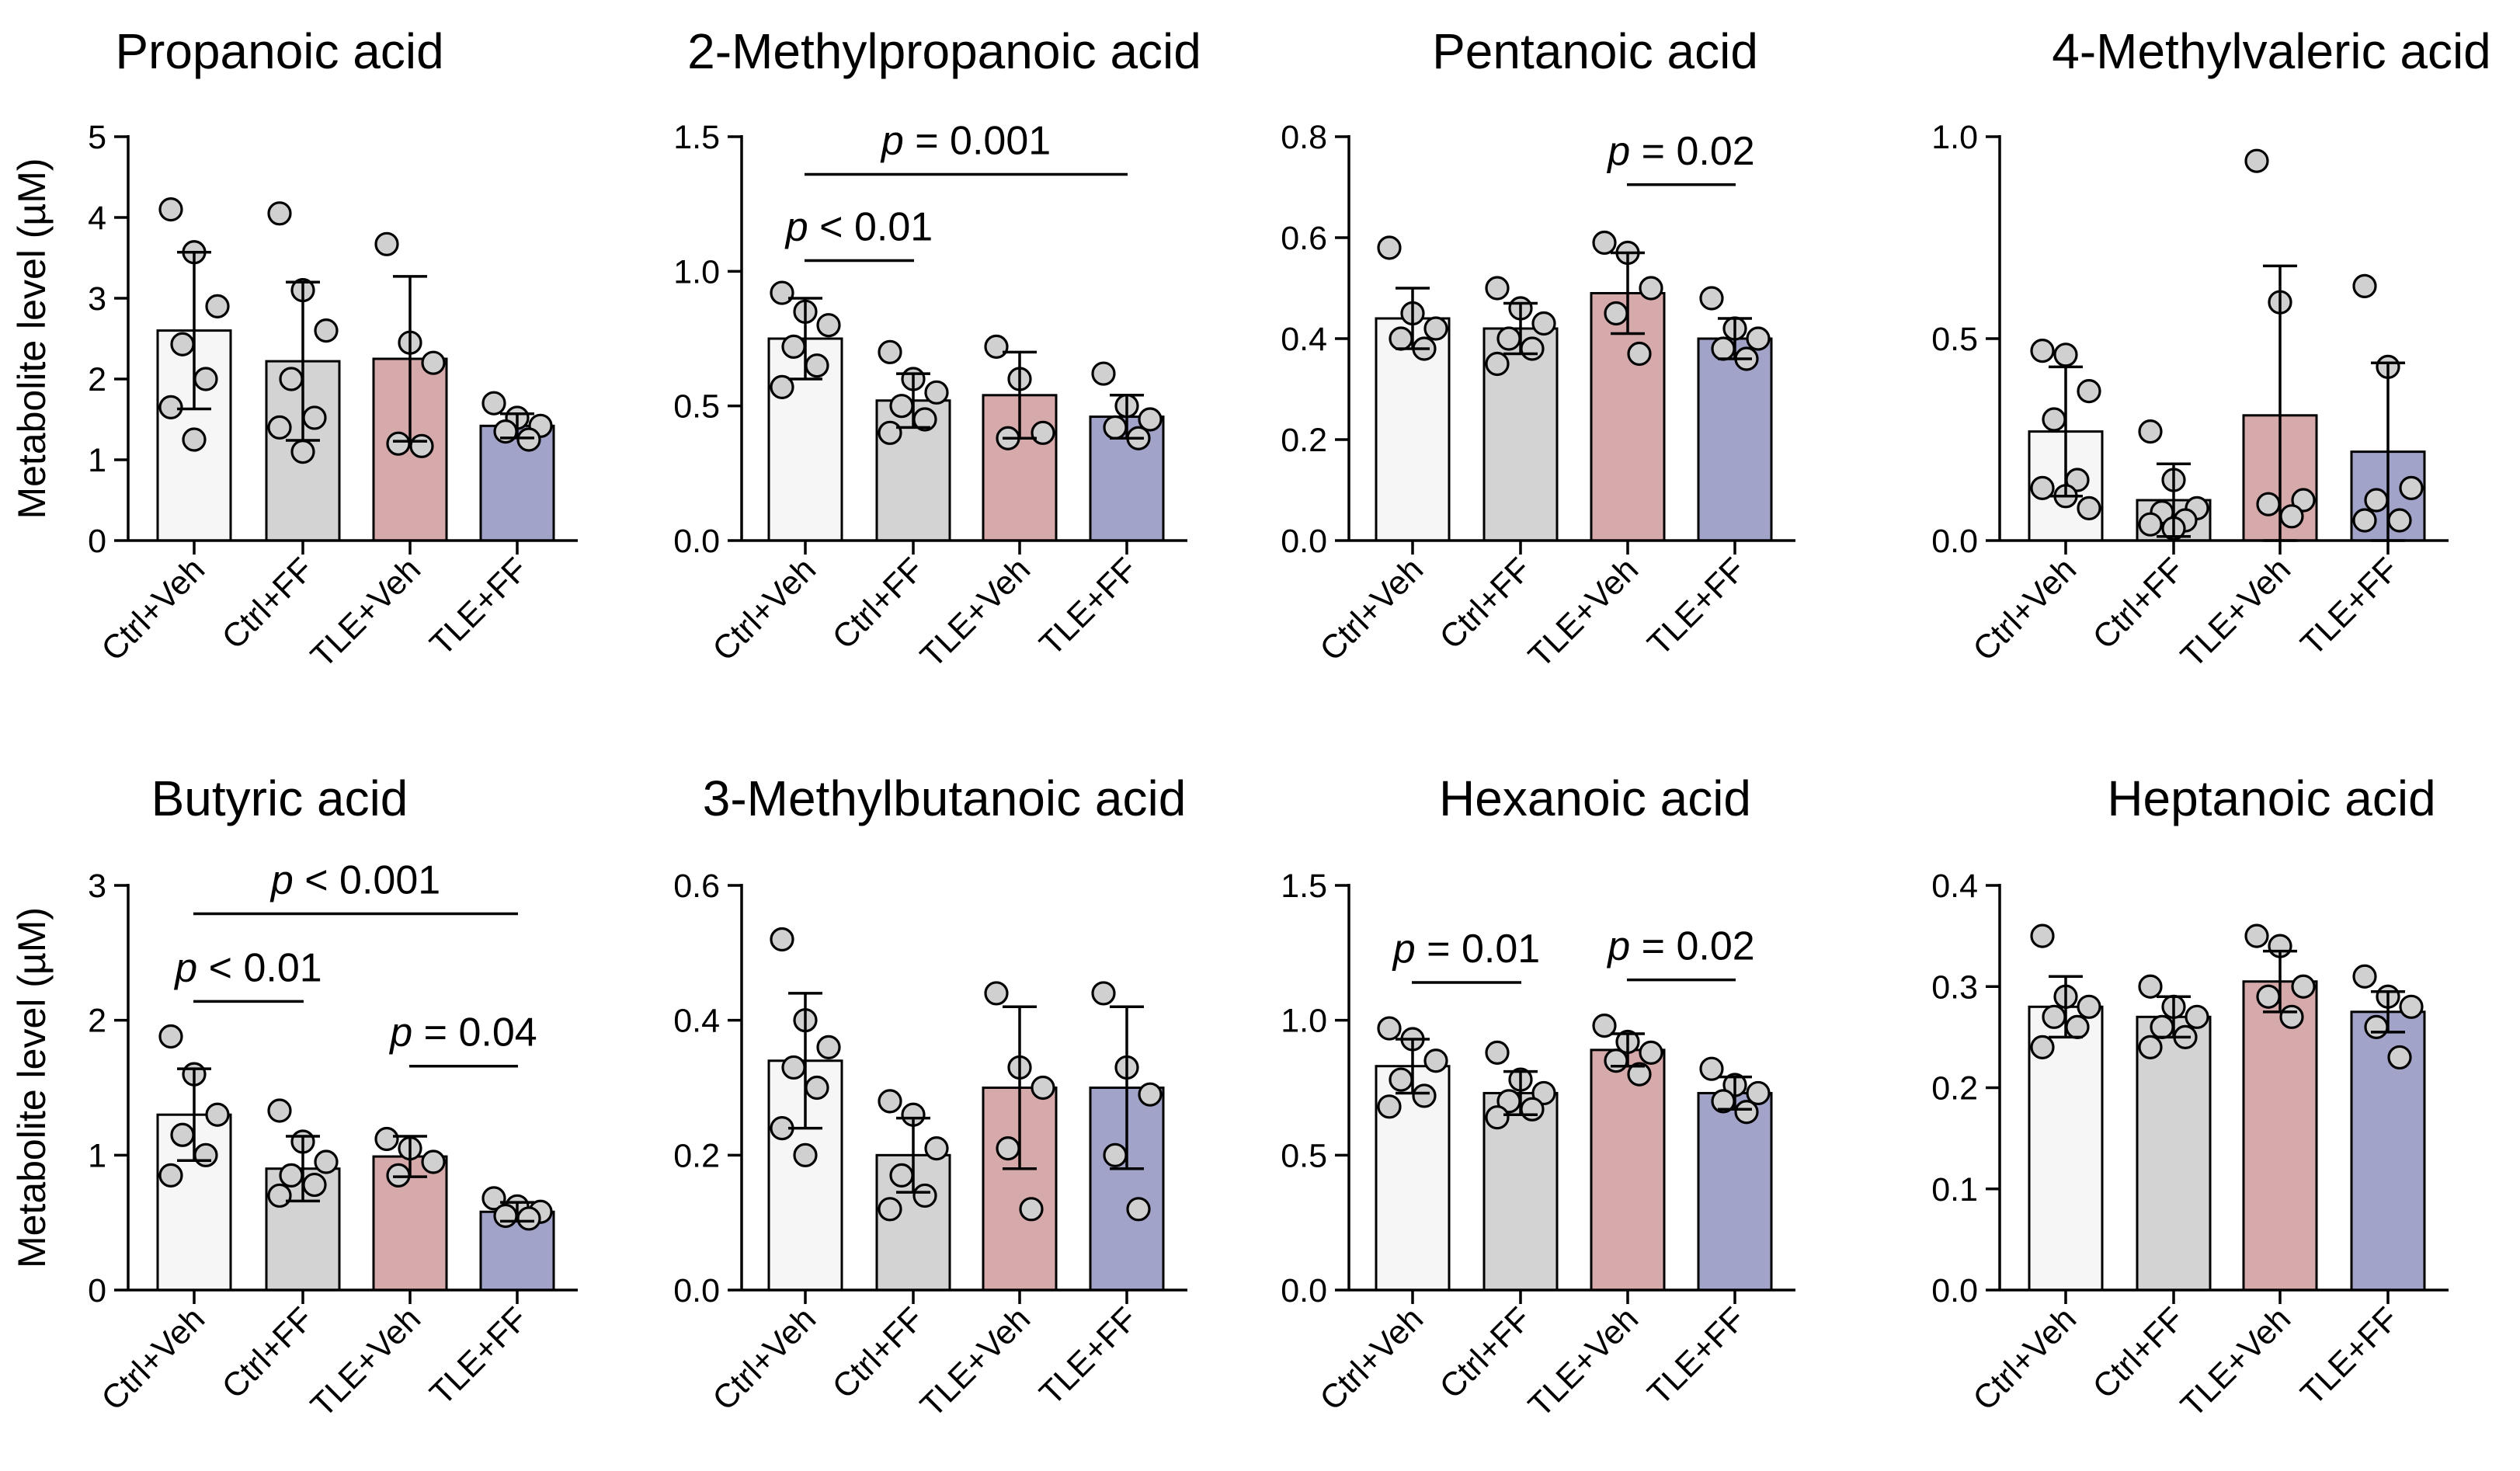 This screenshot has width=2520, height=1471. Describe the element at coordinates (279, 798) in the screenshot. I see `chart-title: Butyric acid` at that location.